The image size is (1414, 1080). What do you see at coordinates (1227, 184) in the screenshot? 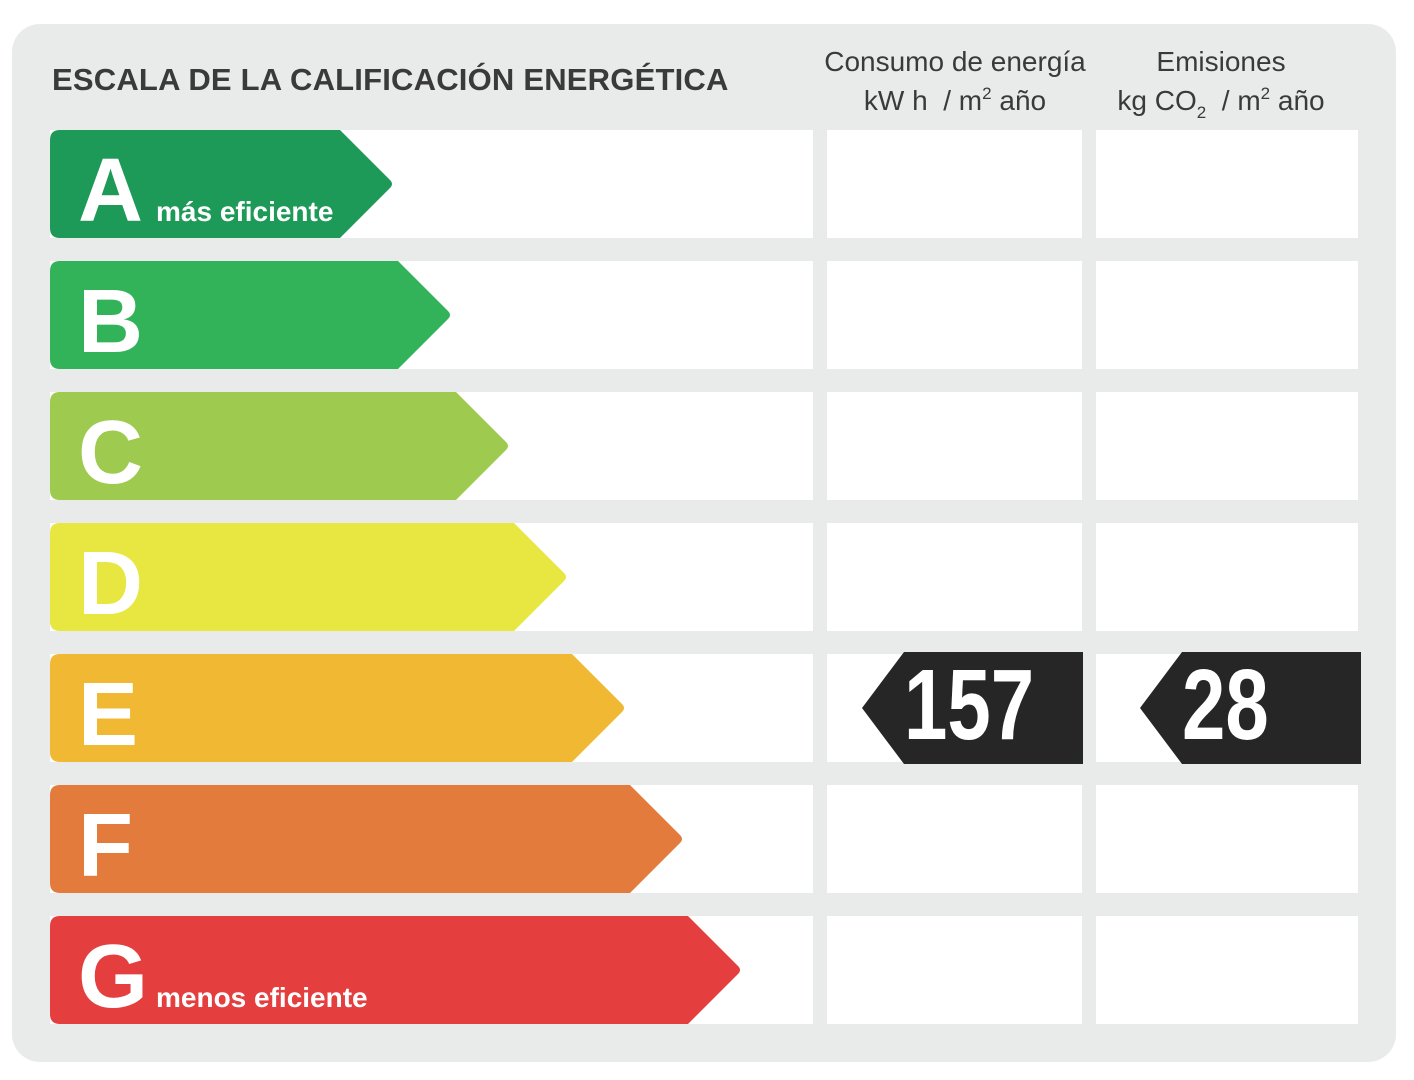
I see `emissions-cell-a` at bounding box center [1227, 184].